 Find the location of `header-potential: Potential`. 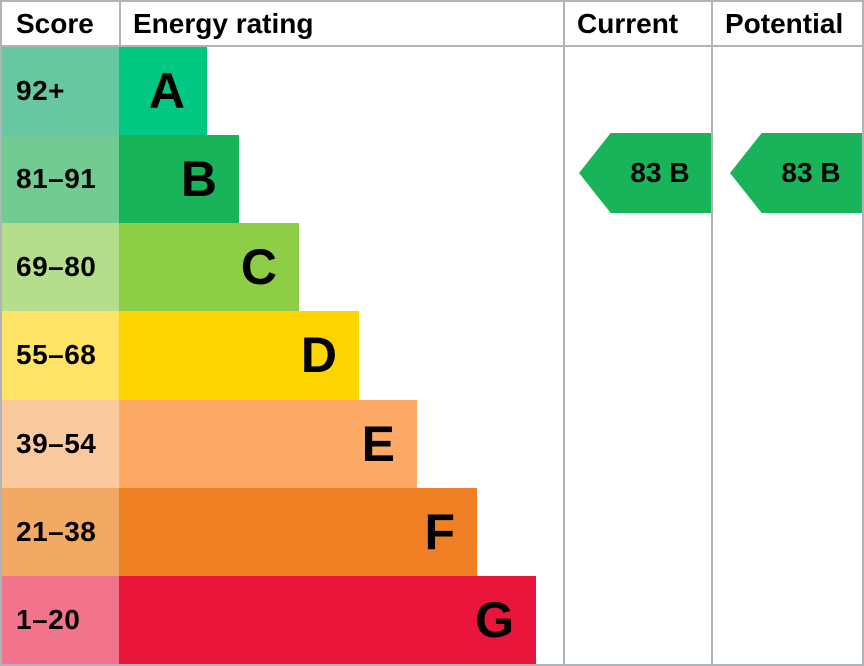

header-potential: Potential is located at coordinates (784, 23).